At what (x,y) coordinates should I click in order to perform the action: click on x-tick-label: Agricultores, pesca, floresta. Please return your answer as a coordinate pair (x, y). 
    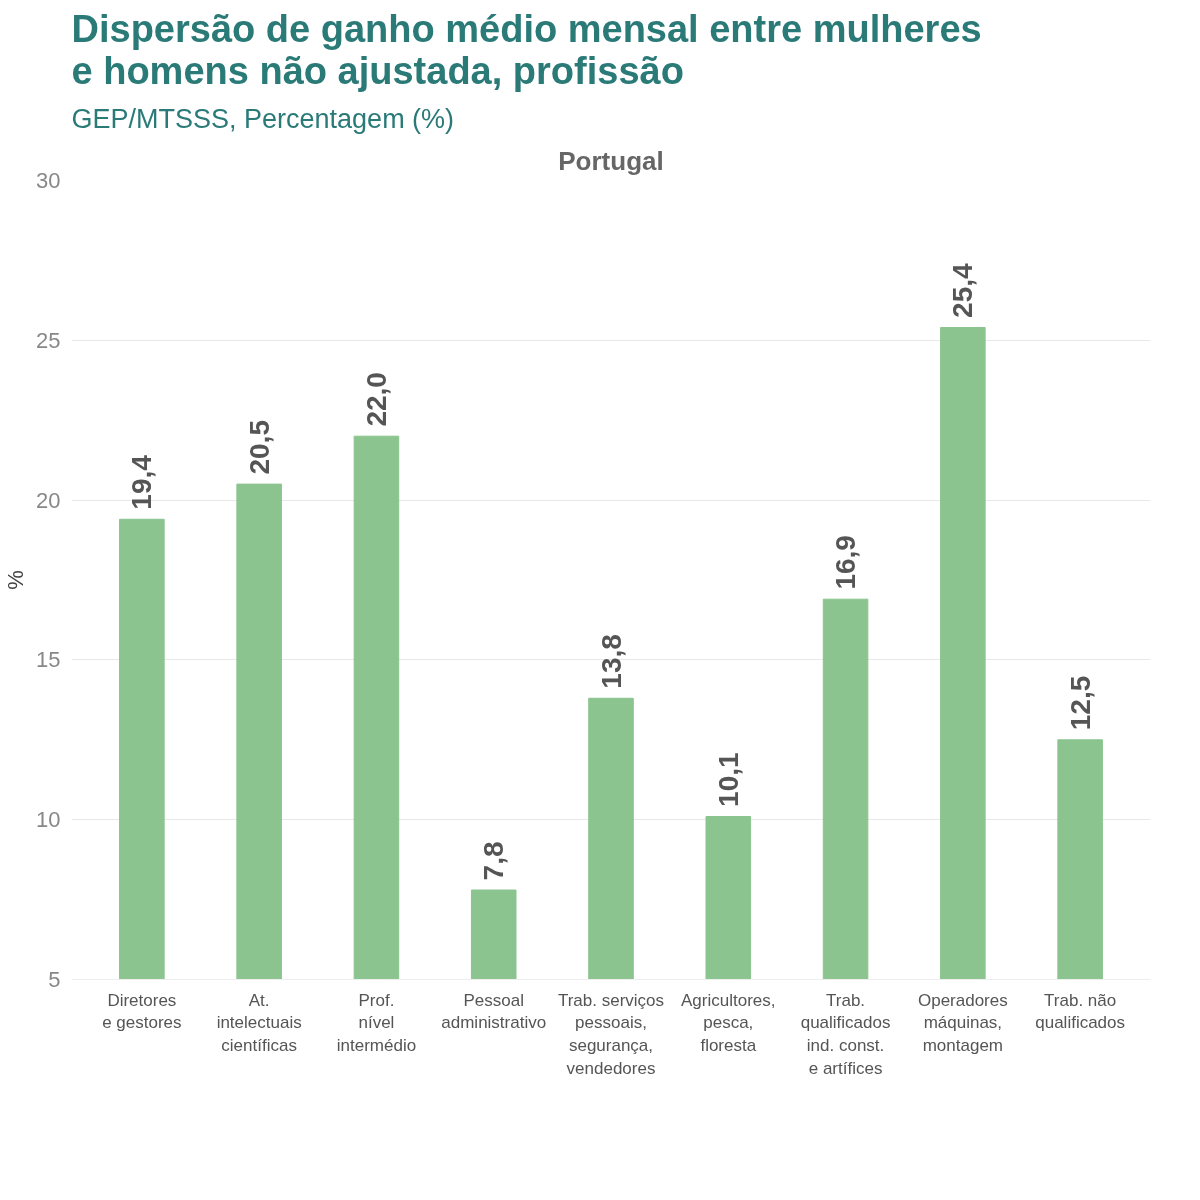
    Looking at the image, I should click on (728, 1023).